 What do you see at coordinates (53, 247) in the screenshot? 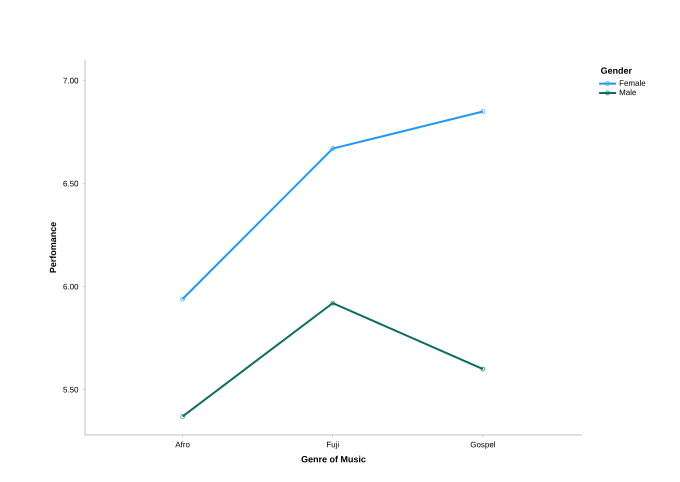
I see `y-axis-title: Perfomance` at bounding box center [53, 247].